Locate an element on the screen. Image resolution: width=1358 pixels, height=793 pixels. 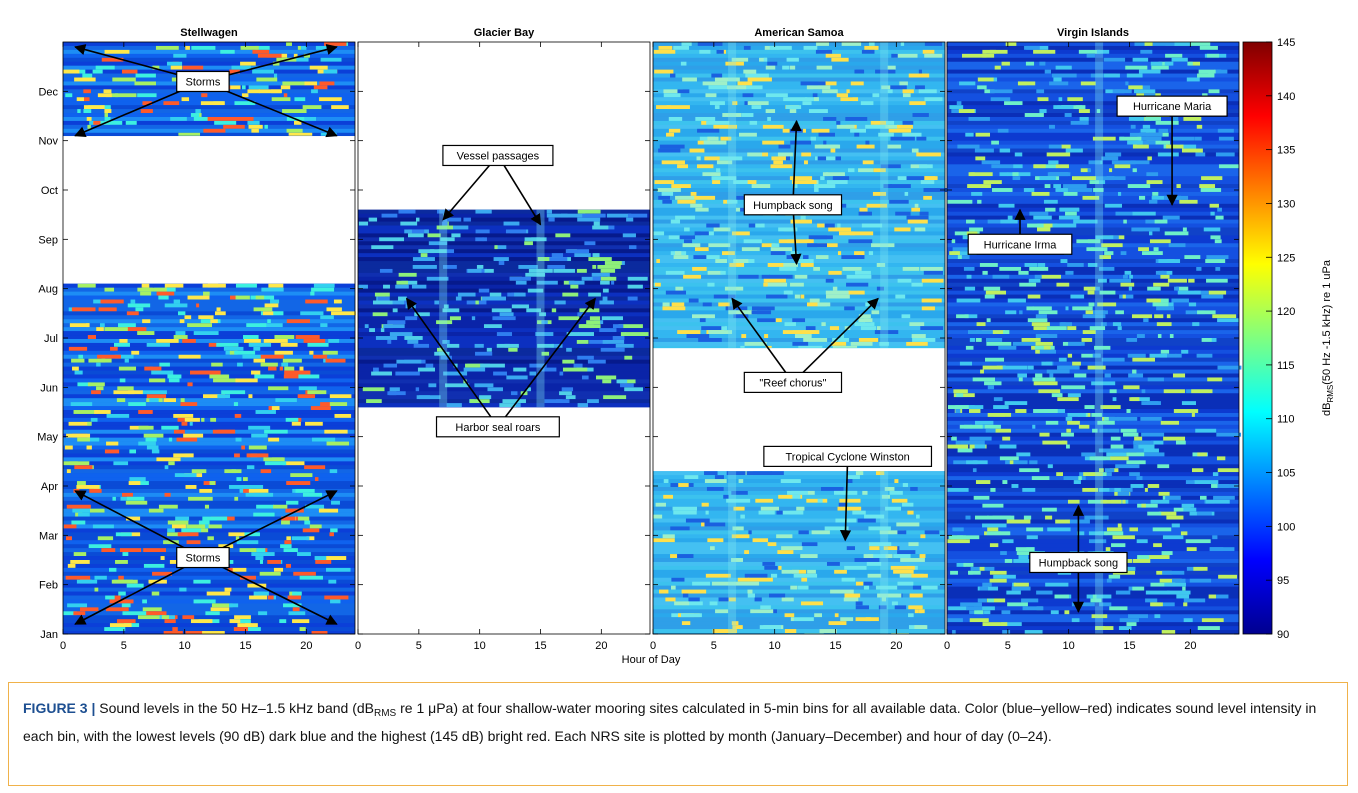
annotation-arrow is located at coordinates (139, 590).